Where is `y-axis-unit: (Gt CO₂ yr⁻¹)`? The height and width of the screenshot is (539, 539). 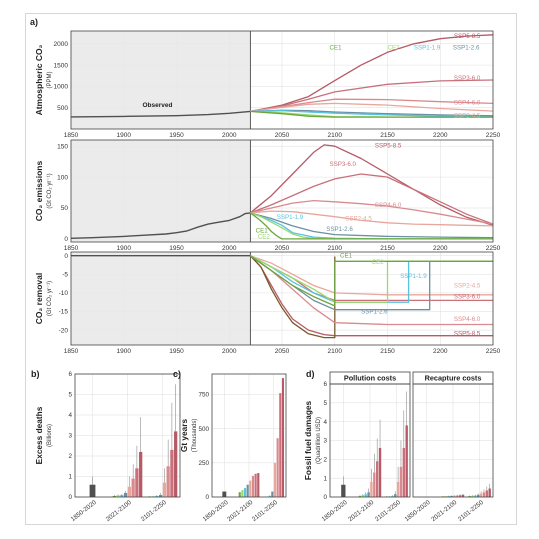 y-axis-unit: (Gt CO₂ yr⁻¹) is located at coordinates (50, 298).